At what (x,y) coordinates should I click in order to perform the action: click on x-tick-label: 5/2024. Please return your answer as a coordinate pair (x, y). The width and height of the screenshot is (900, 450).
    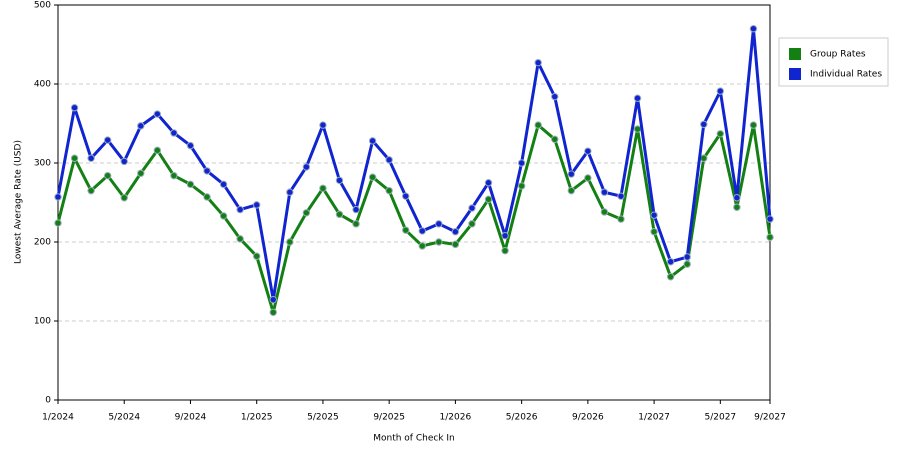
    Looking at the image, I should click on (124, 418).